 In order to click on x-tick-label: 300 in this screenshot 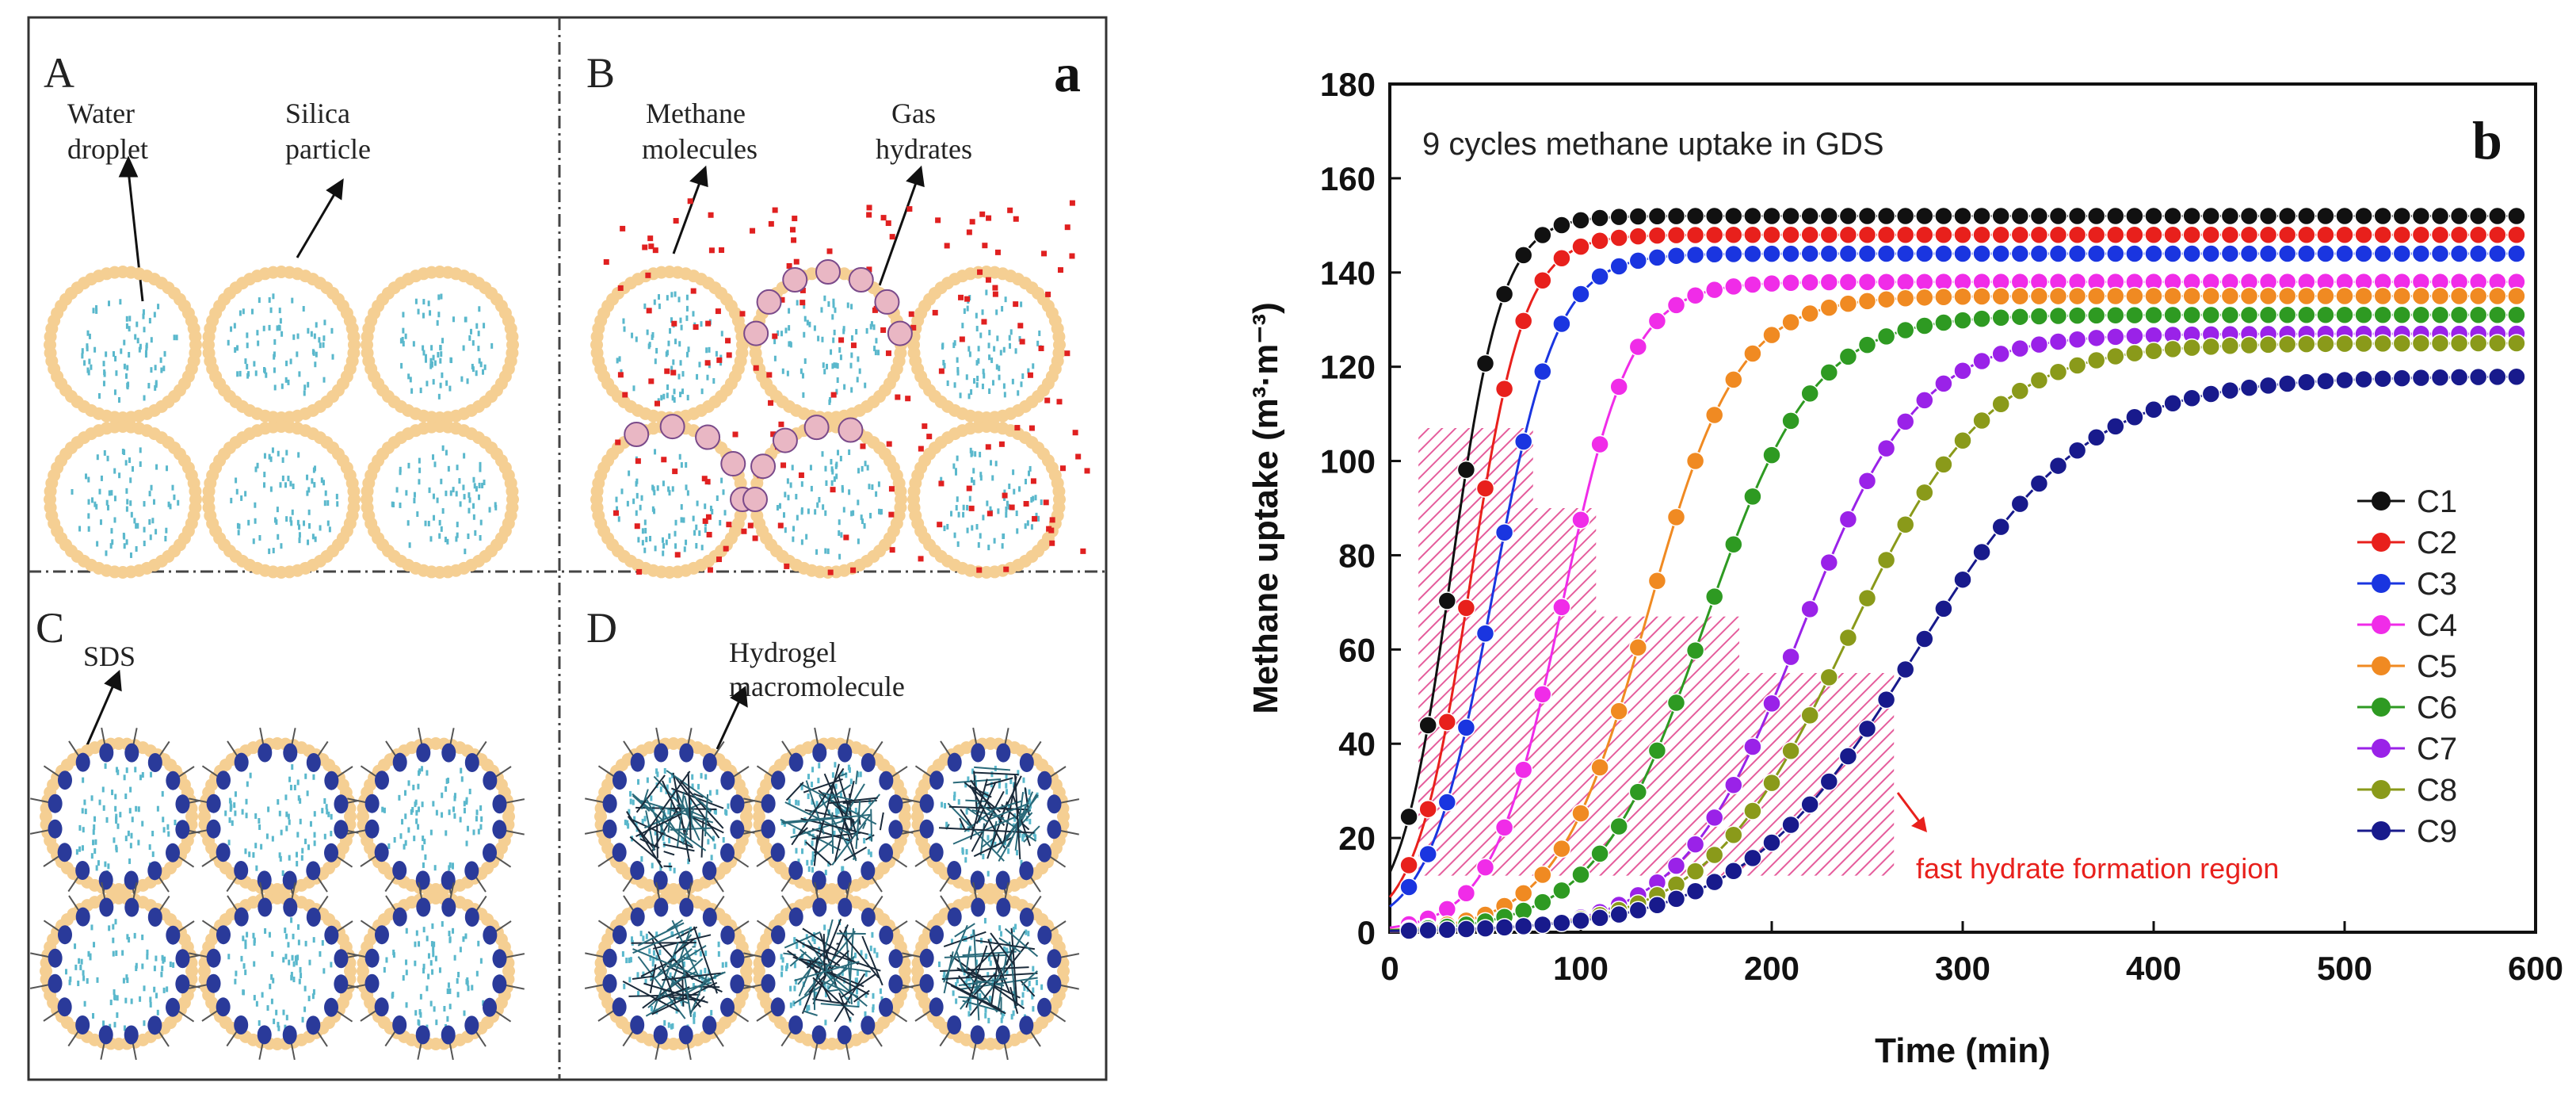, I will do `click(1963, 969)`.